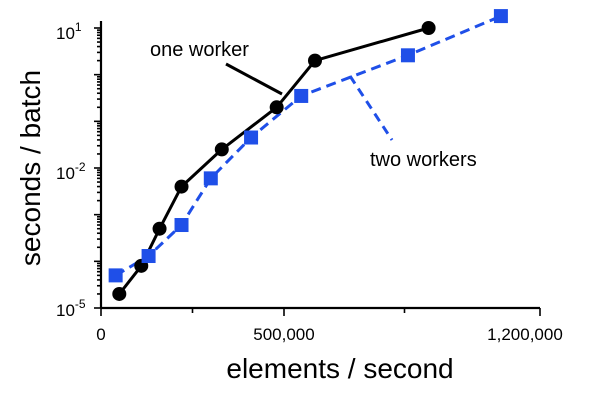  I want to click on y-tick-label-mid: 10-2, so click(71, 171).